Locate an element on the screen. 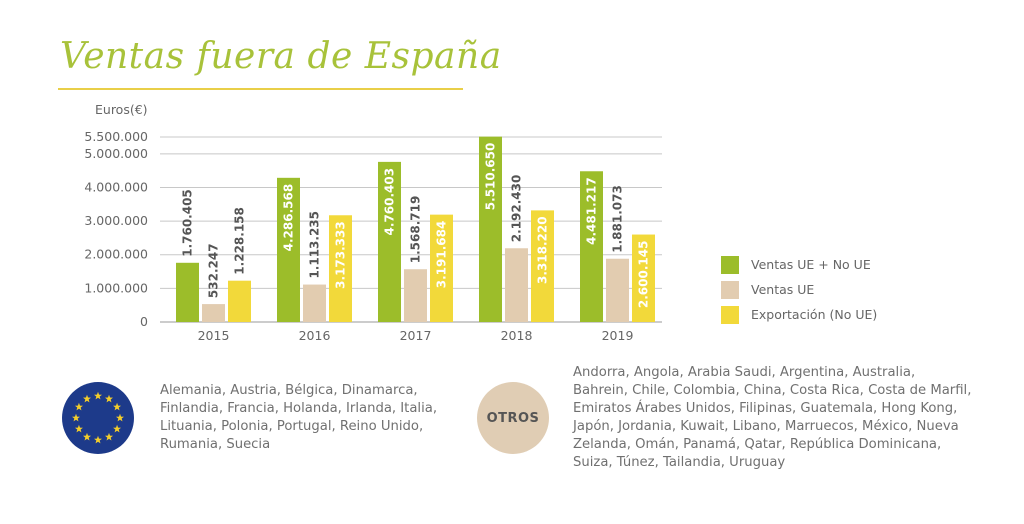 The image size is (1024, 524). page-title: Ventas fuera de España is located at coordinates (281, 56).